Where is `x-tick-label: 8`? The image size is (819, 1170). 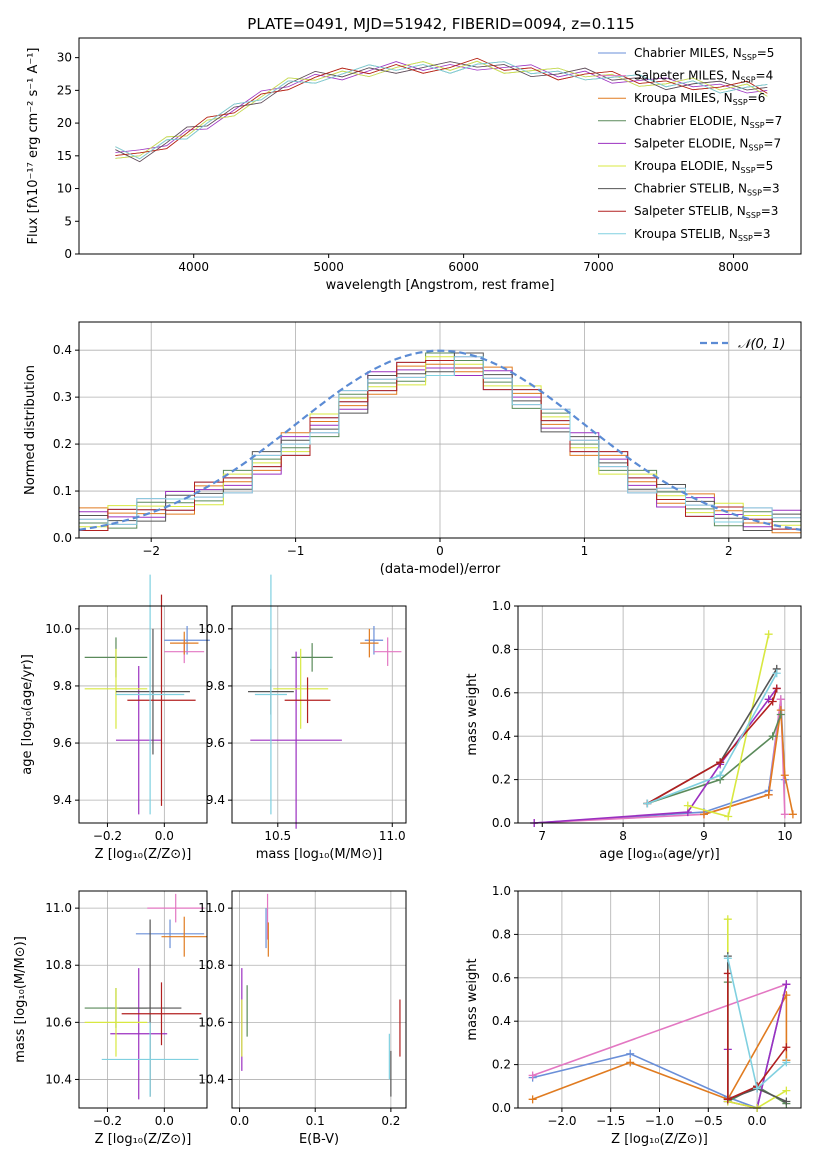
x-tick-label: 8 is located at coordinates (623, 836).